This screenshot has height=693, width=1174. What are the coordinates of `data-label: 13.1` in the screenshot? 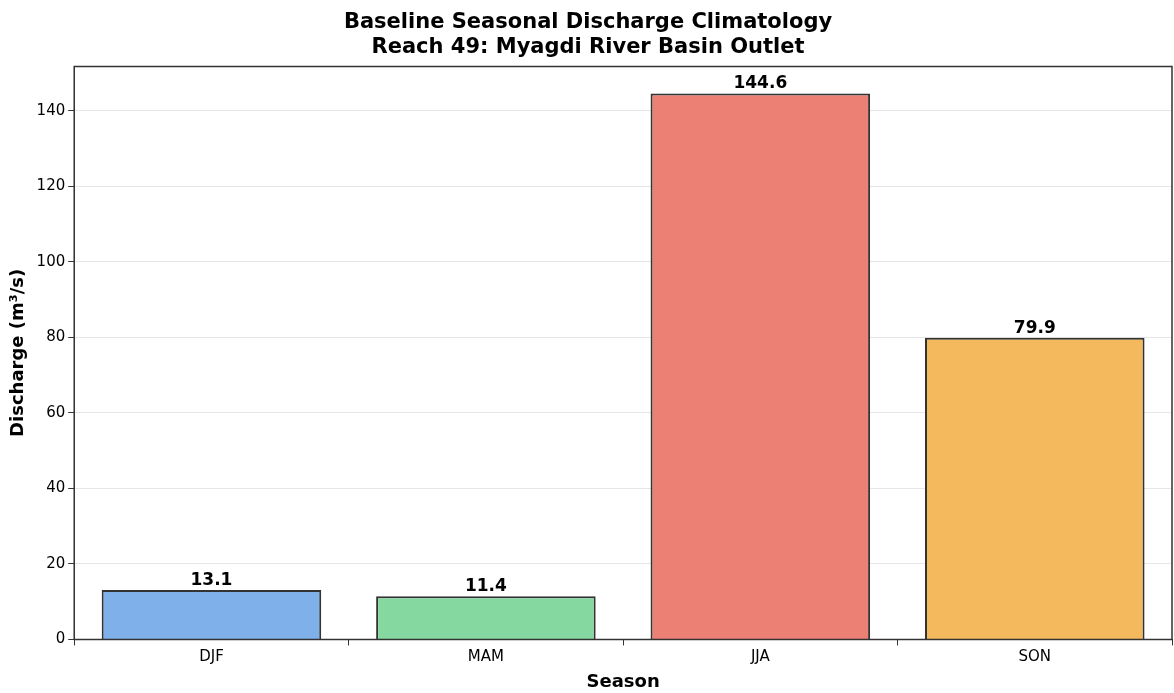 It's located at (211, 578).